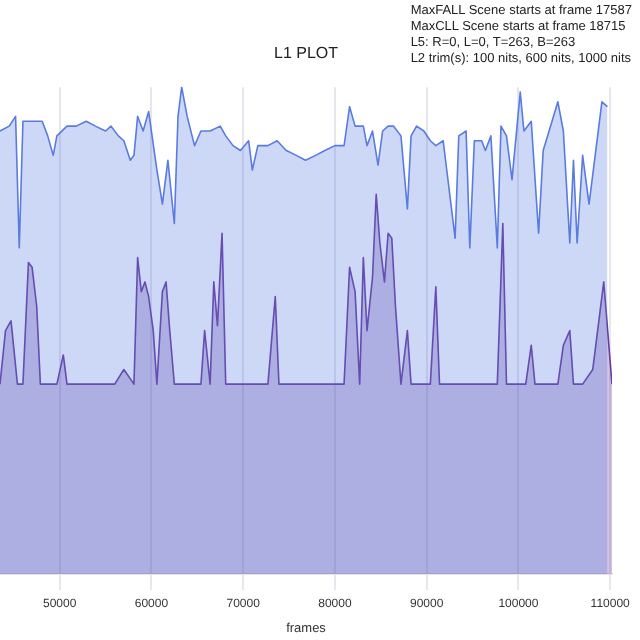 This screenshot has height=640, width=640. Describe the element at coordinates (306, 53) in the screenshot. I see `chart-title: L1 PLOT` at that location.